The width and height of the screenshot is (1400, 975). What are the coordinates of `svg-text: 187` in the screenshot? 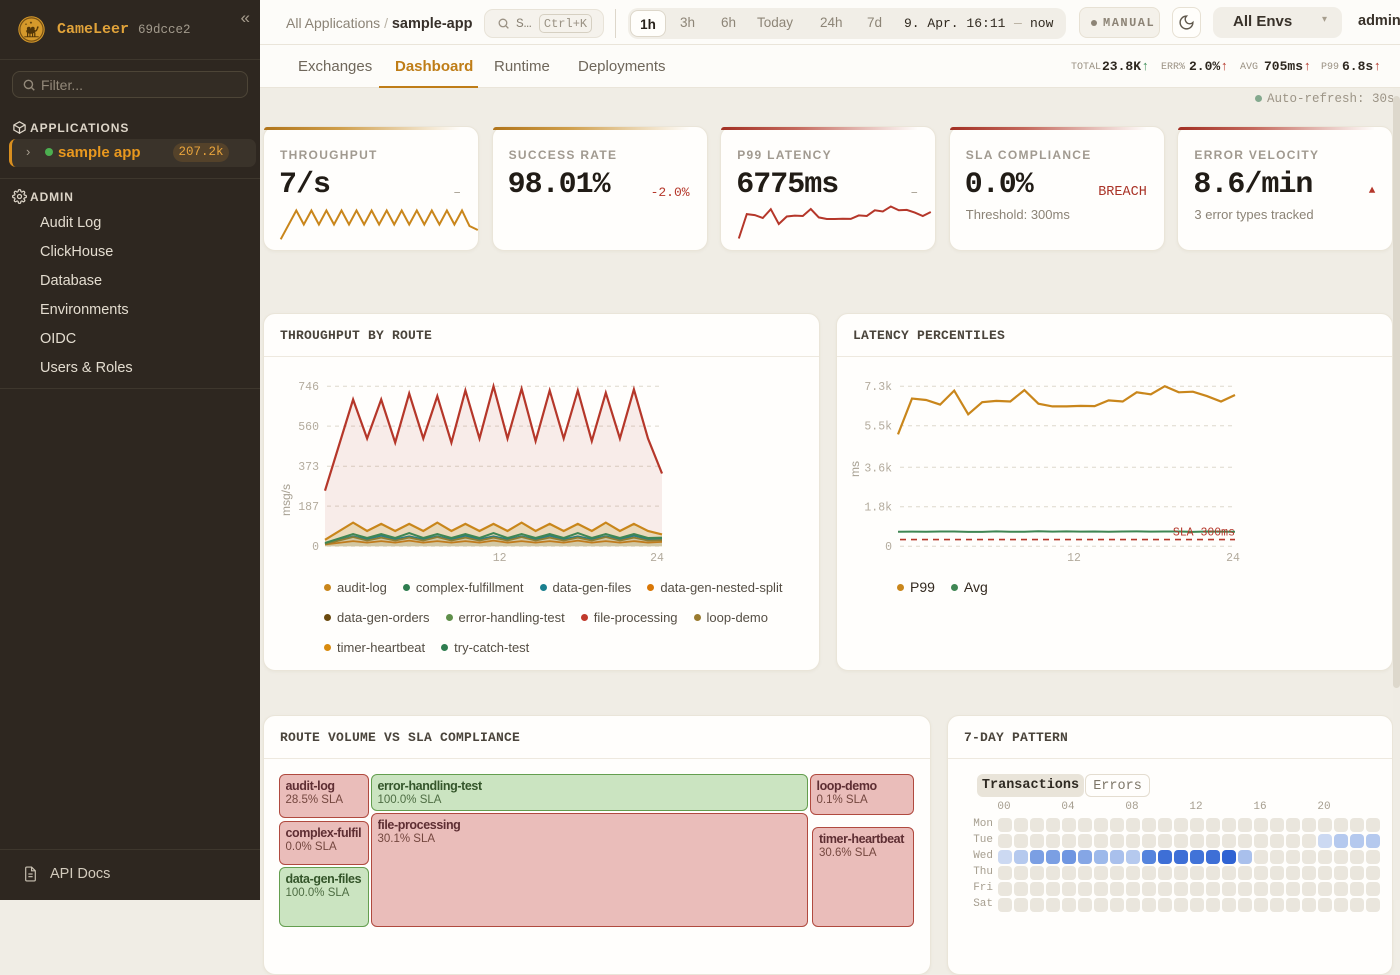 It's located at (308, 507).